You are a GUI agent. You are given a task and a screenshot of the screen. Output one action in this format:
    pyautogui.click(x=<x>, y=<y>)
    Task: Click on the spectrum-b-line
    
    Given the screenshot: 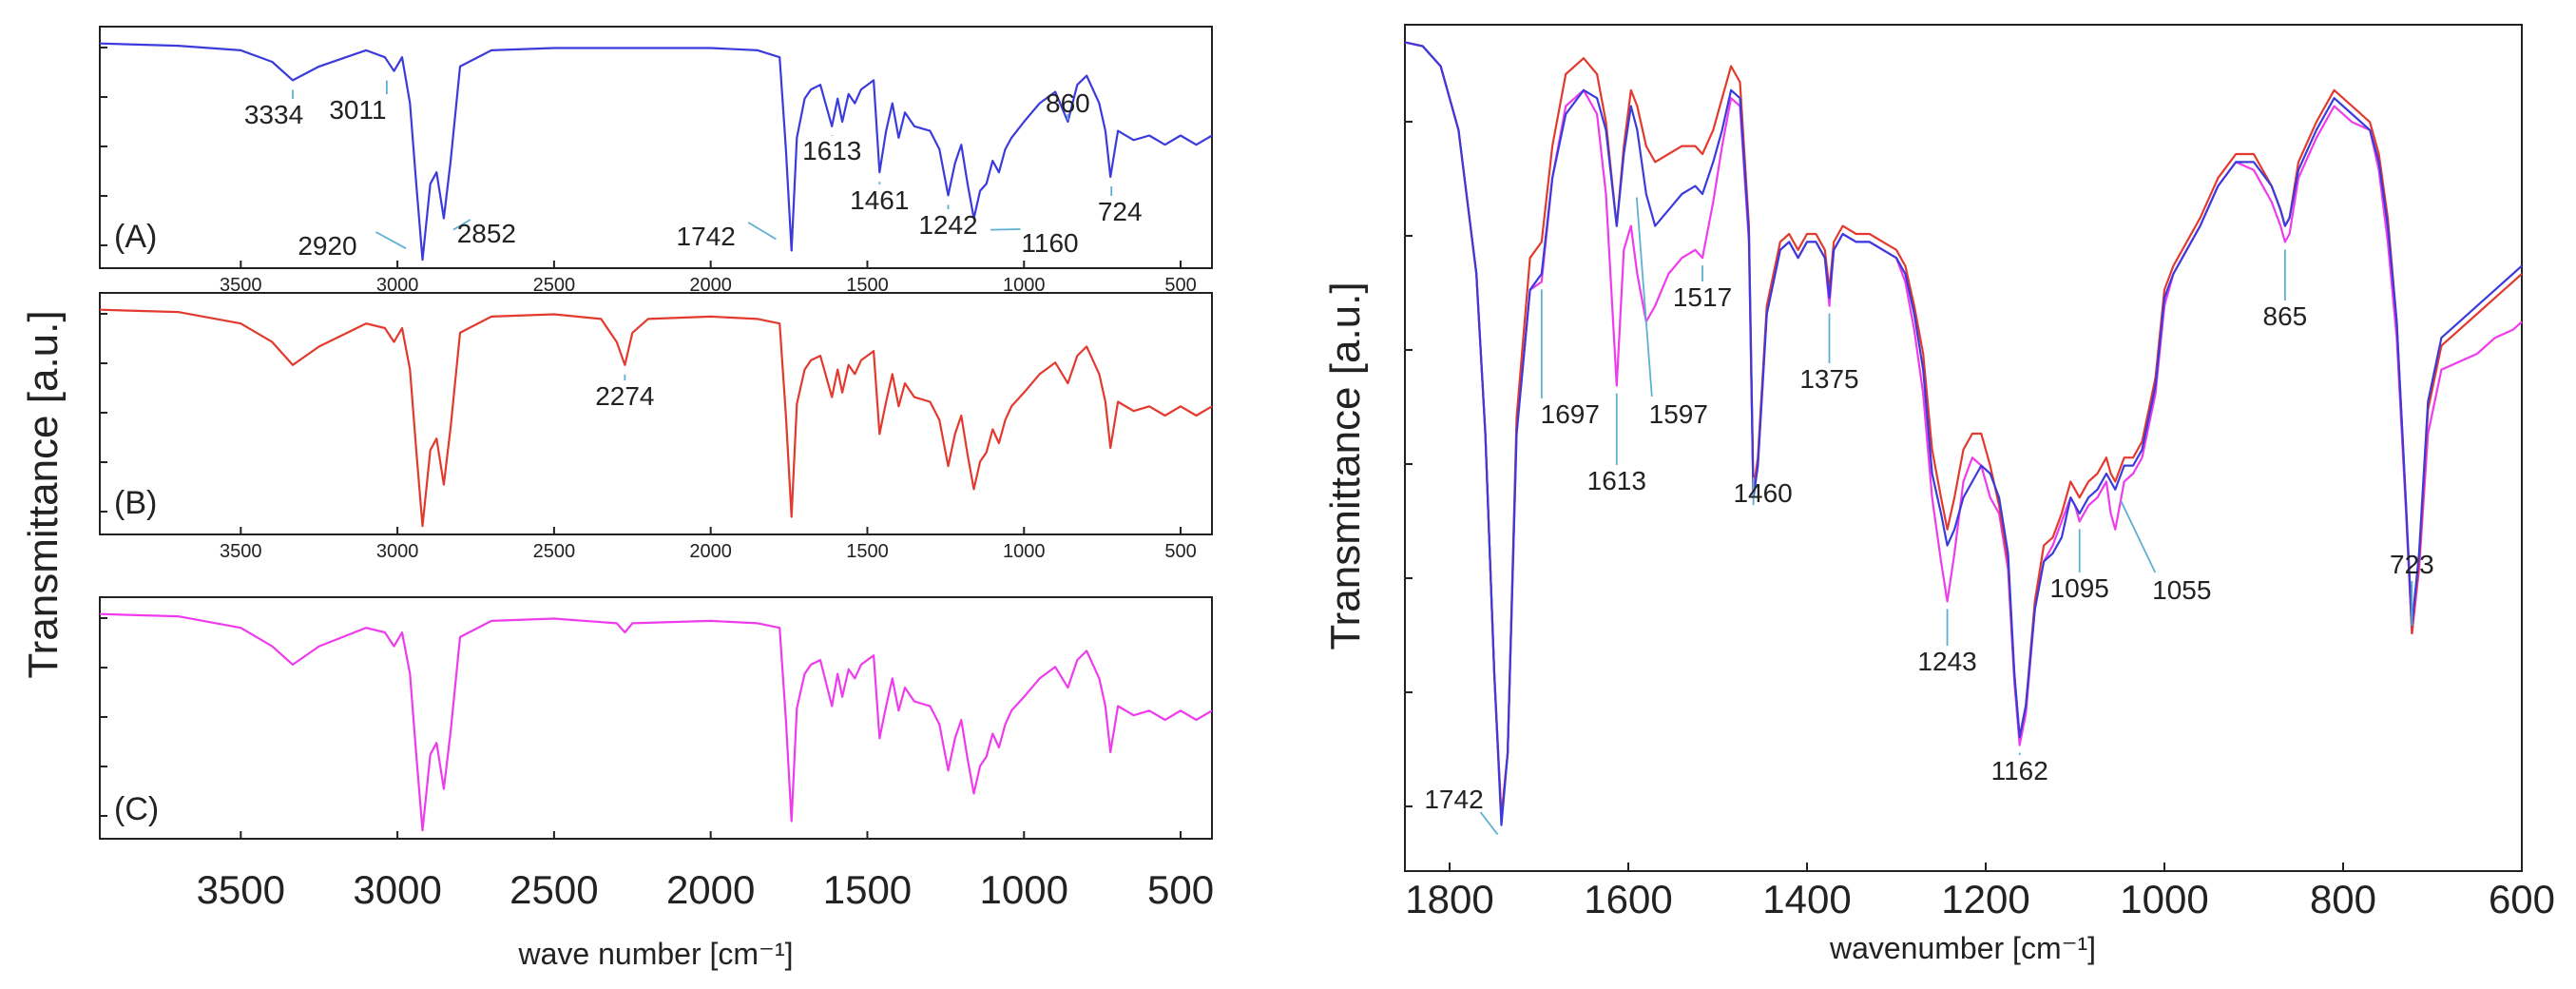 What is the action you would take?
    pyautogui.click(x=656, y=418)
    